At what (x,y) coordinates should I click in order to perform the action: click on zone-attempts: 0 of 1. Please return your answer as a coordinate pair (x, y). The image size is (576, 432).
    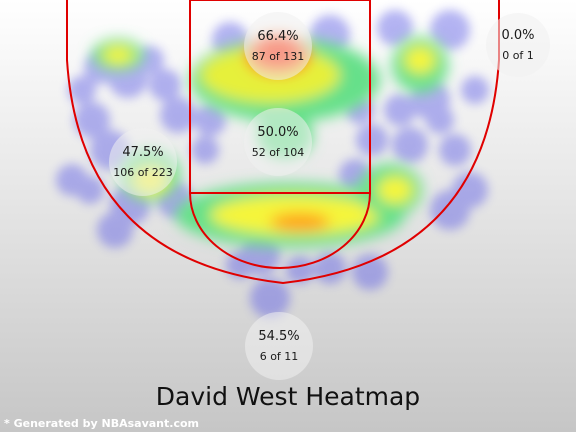
    Looking at the image, I should click on (518, 55).